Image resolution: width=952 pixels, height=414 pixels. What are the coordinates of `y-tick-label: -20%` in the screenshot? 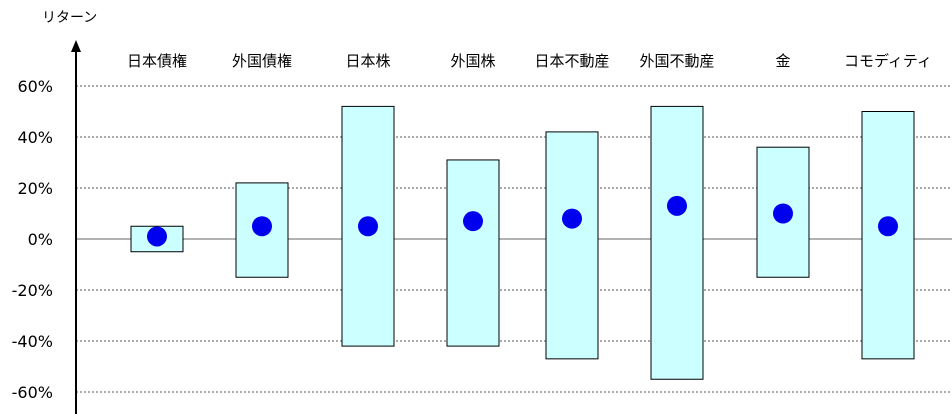 It's located at (32, 290).